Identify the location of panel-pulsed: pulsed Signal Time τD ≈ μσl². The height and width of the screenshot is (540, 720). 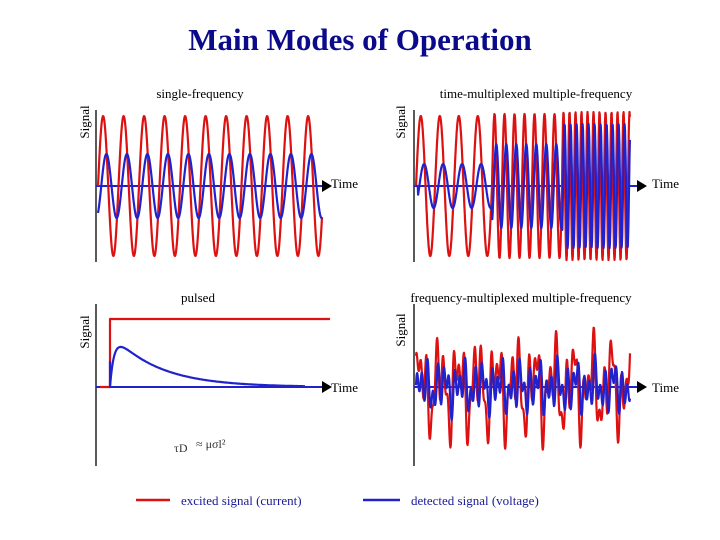
(217, 378).